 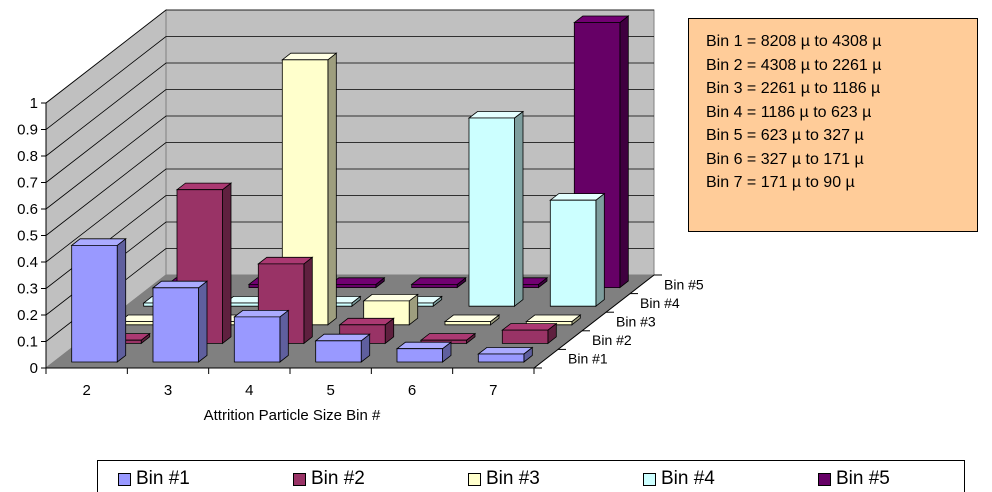 I want to click on x-tick-label: 7, so click(x=493, y=390).